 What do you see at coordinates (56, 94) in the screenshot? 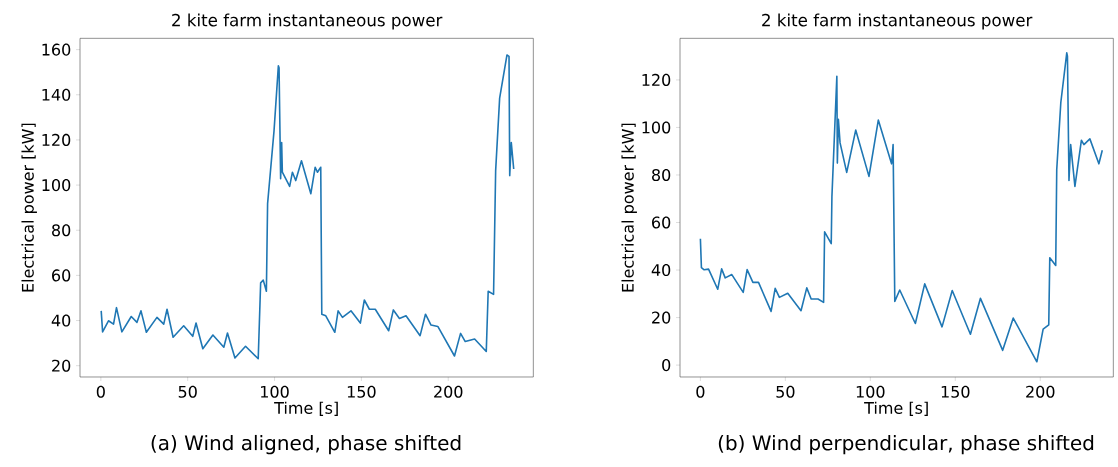
I see `y-tick-label: 140` at bounding box center [56, 94].